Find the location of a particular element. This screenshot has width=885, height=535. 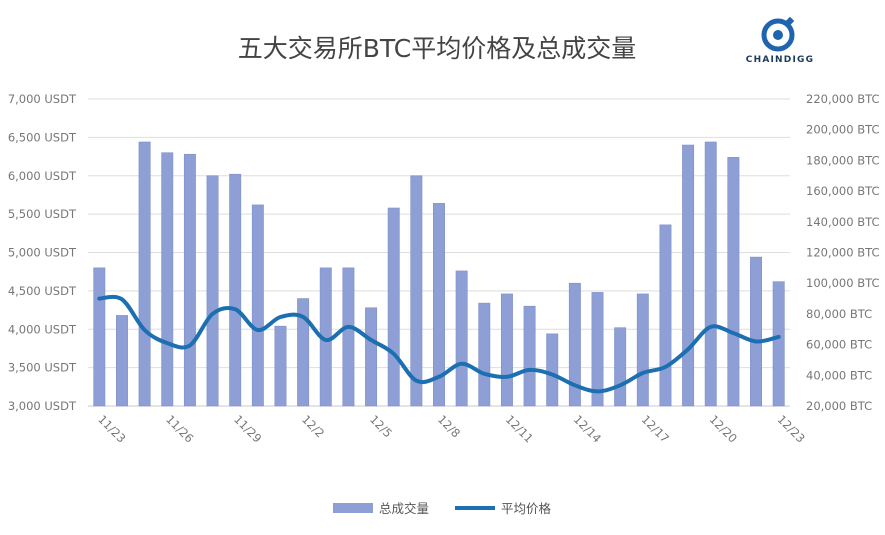

legend: 总成交量 平均价格 is located at coordinates (442, 508).